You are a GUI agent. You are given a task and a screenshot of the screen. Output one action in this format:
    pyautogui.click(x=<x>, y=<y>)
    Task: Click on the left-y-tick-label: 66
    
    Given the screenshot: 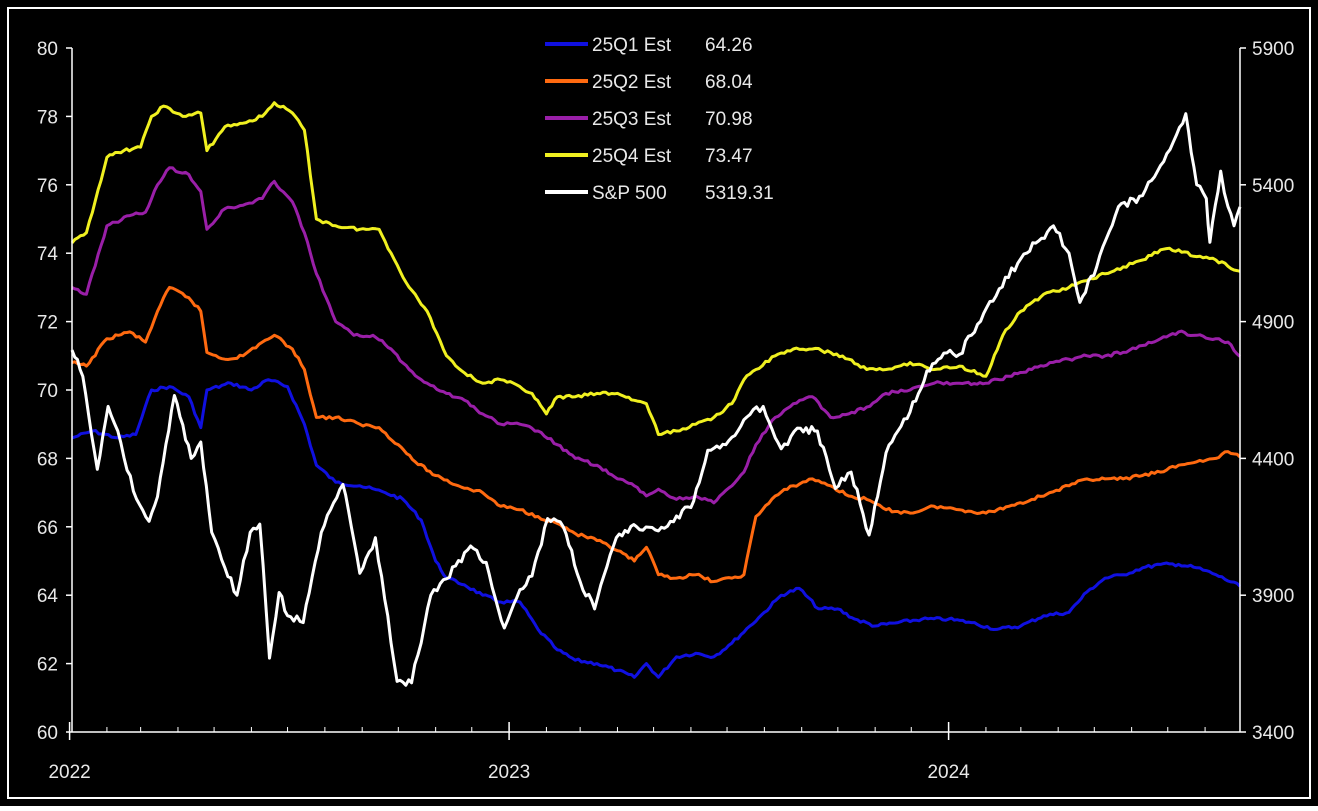 What is the action you would take?
    pyautogui.click(x=47, y=528)
    